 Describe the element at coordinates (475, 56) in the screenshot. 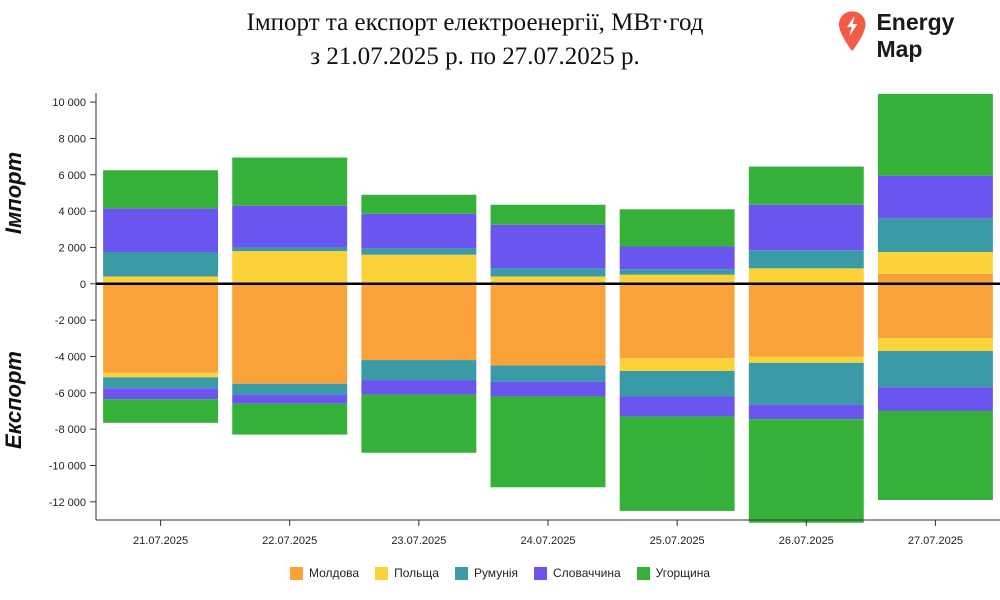

I see `chart-title-line-2: з 21.07.2025 р. по 27.07.2025 р.` at that location.